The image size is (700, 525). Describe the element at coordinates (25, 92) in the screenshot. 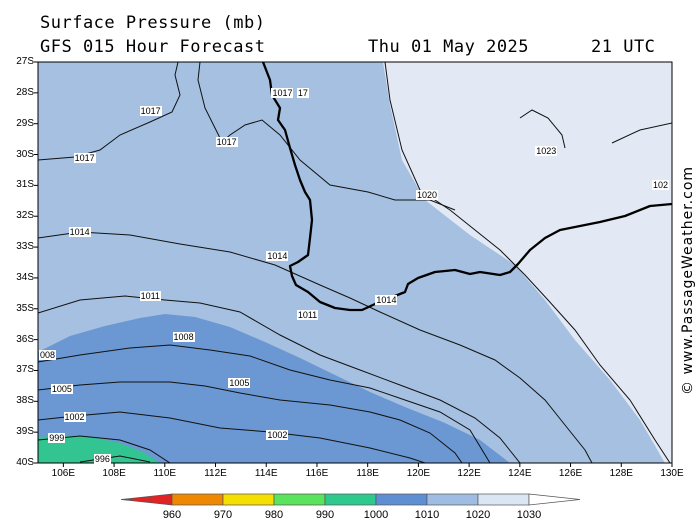

I see `lat-tick-label: 28S` at that location.